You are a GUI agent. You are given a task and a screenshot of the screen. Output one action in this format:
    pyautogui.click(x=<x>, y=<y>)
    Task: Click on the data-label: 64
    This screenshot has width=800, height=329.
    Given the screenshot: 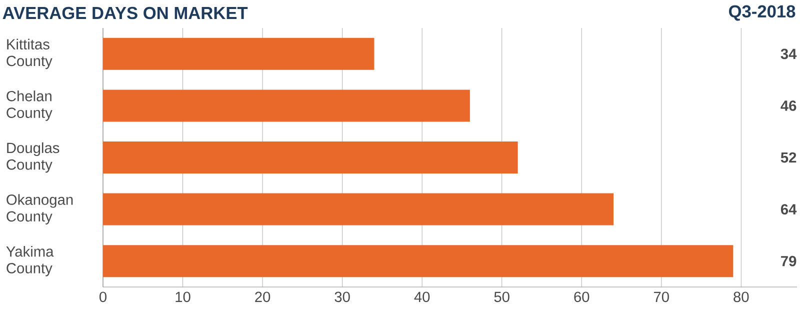 What is the action you would take?
    pyautogui.click(x=788, y=209)
    